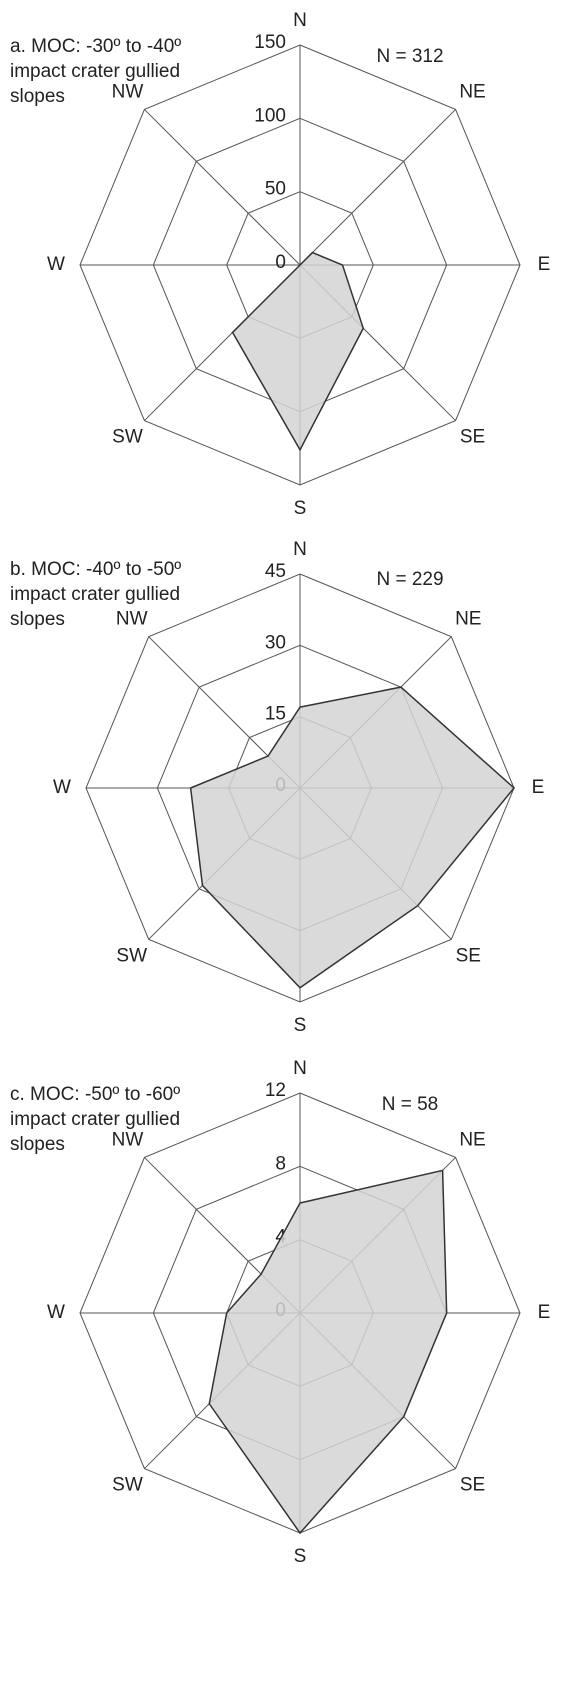  I want to click on chart-title: c. MOC: -50º to -60º, so click(95, 1094).